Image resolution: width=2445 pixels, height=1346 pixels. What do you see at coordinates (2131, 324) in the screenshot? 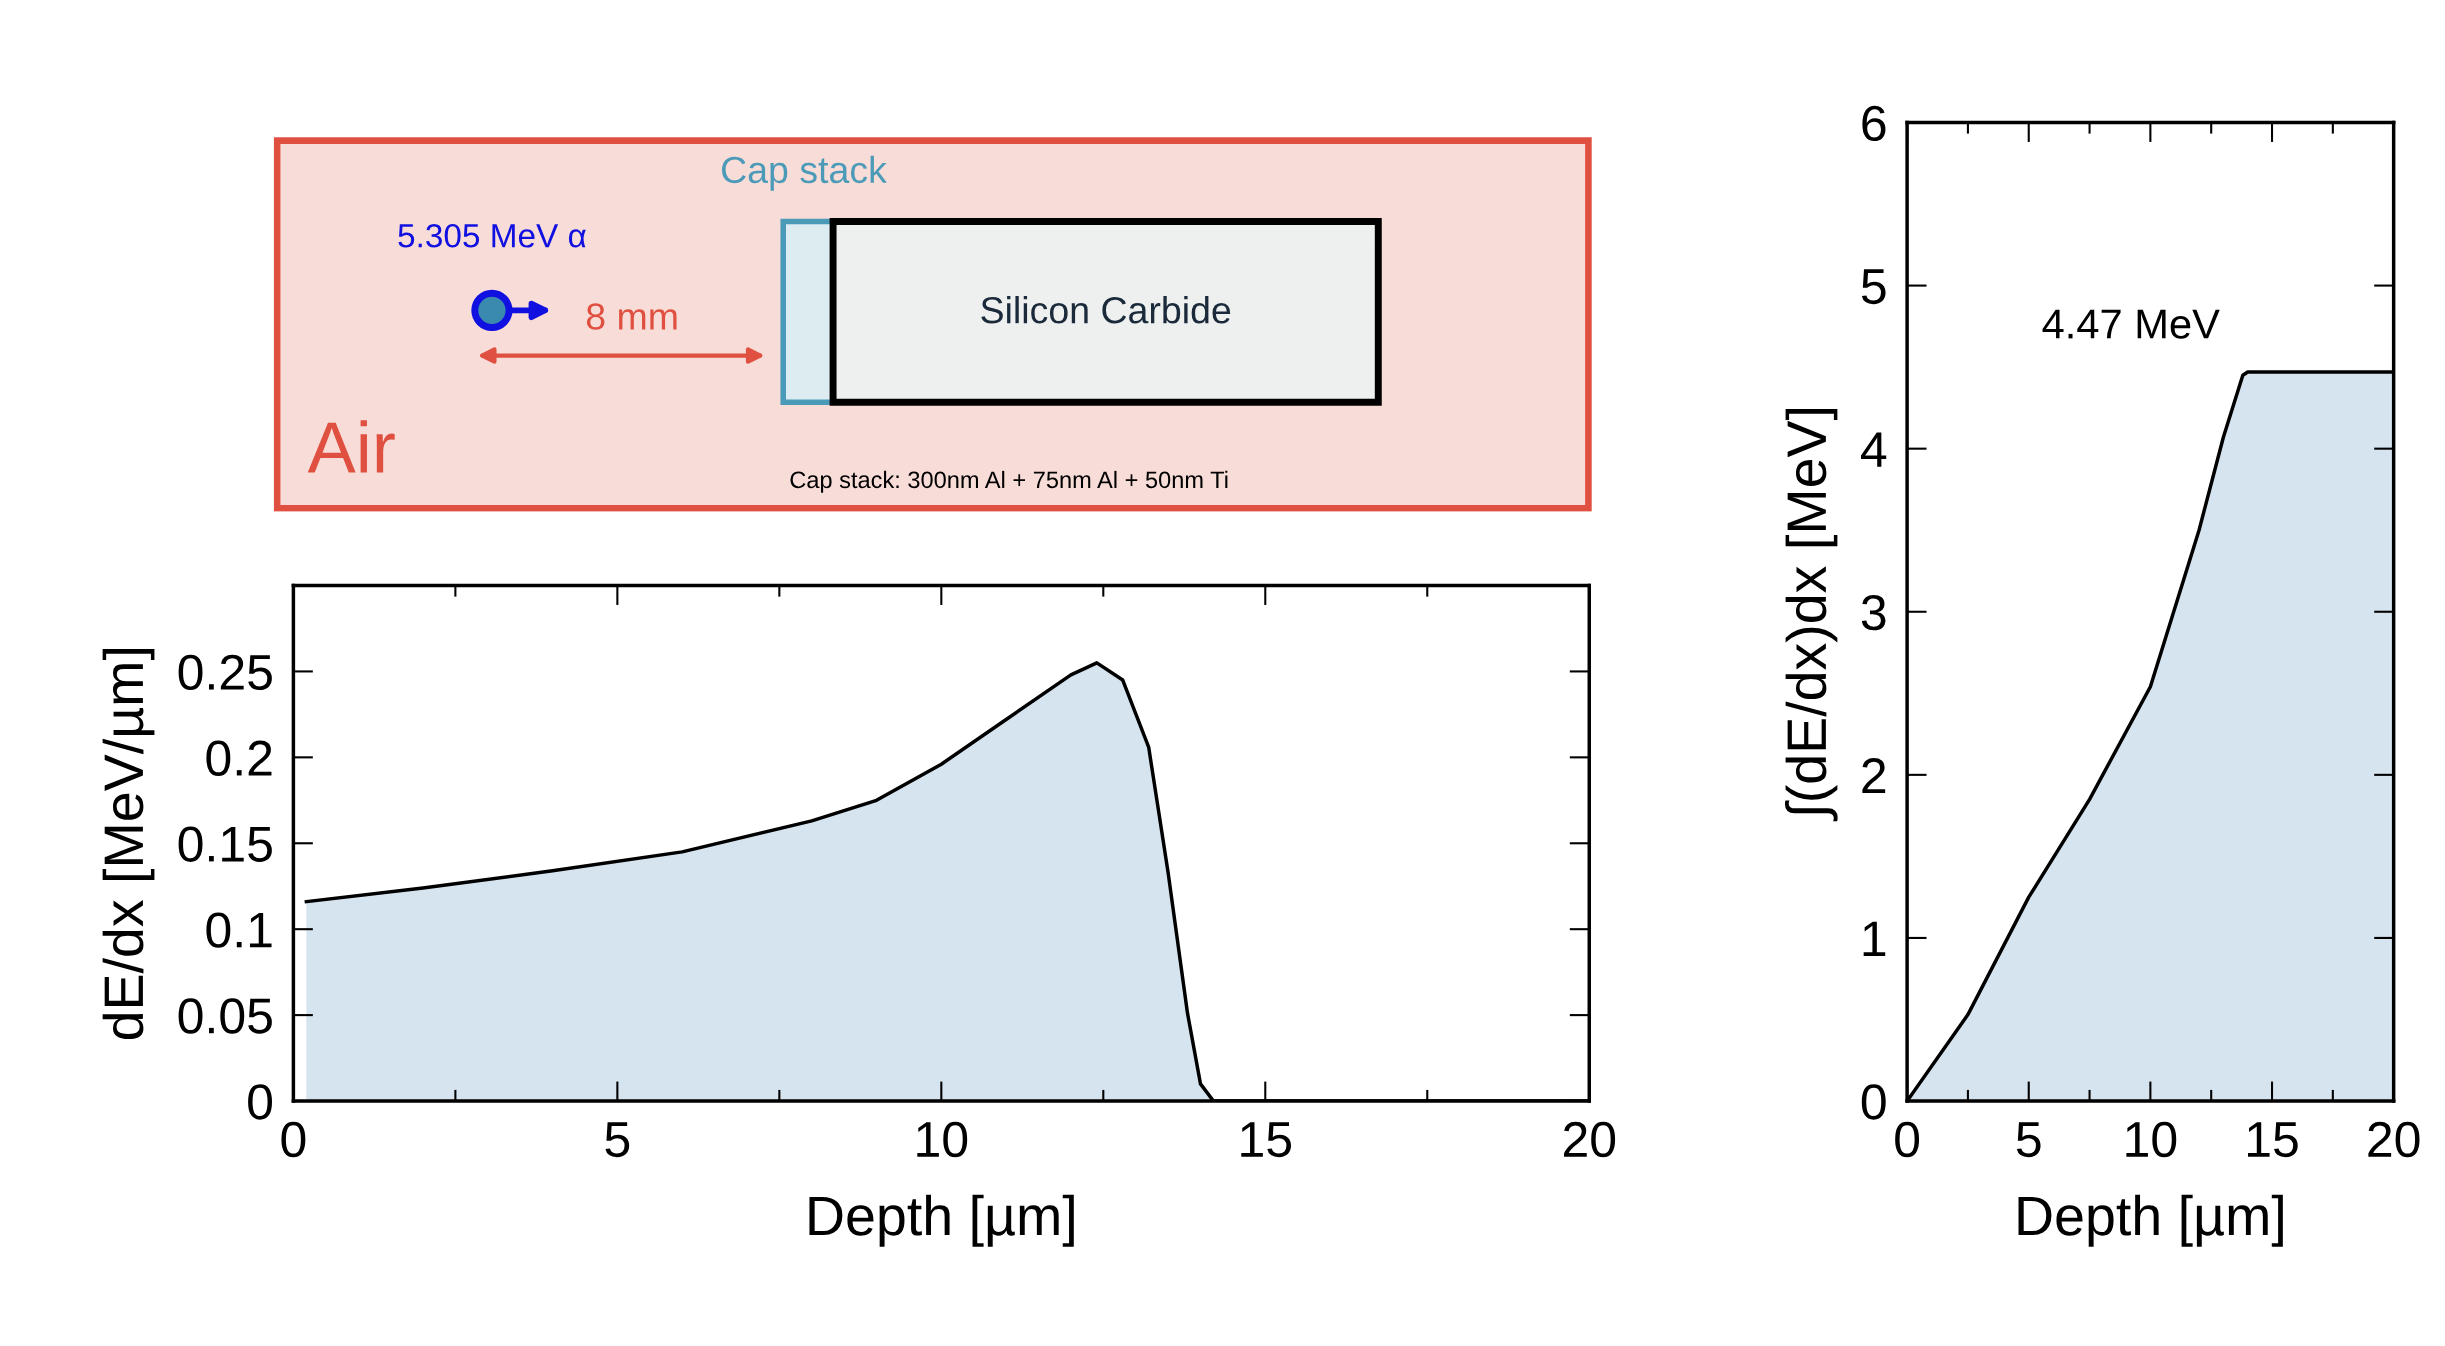
I see `annotation: 4.47 MeV` at bounding box center [2131, 324].